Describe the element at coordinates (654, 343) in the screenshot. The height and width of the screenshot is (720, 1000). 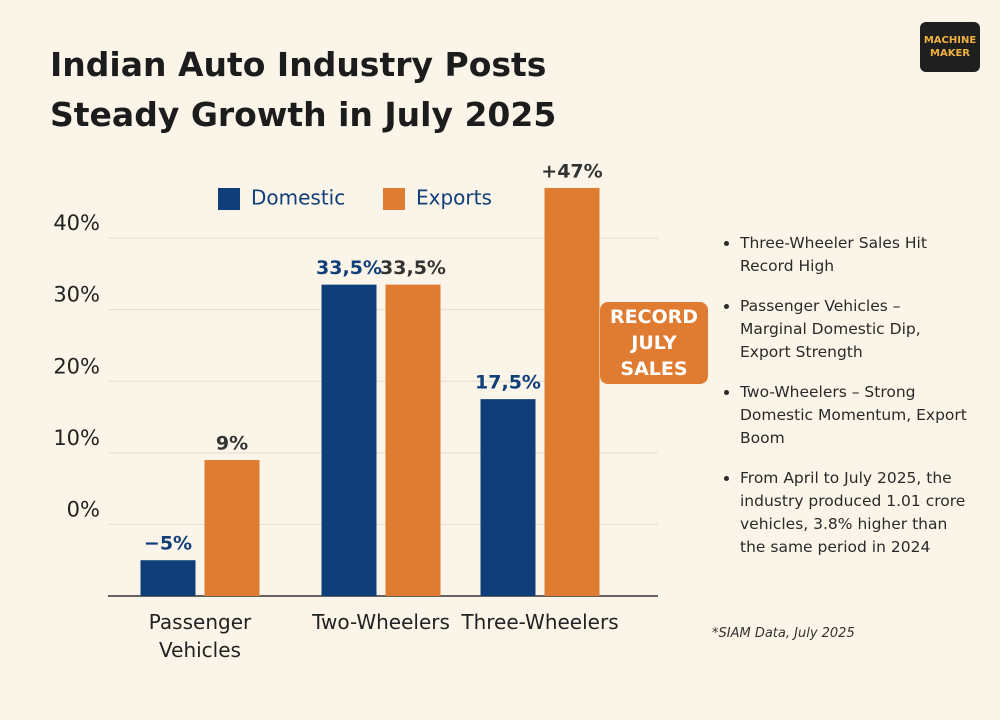
I see `annotation-badge: RECORD JULY SALES` at that location.